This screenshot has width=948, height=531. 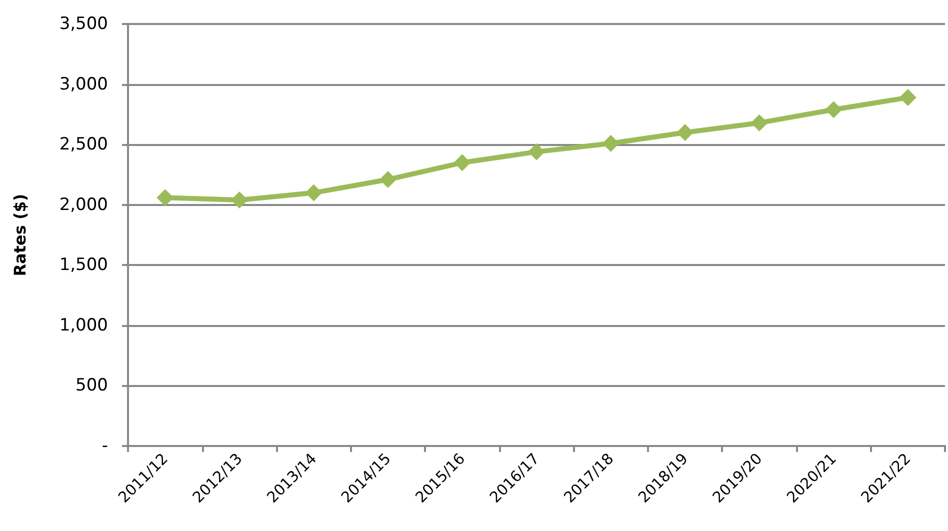 I want to click on y-tick-label: -, so click(x=105, y=446).